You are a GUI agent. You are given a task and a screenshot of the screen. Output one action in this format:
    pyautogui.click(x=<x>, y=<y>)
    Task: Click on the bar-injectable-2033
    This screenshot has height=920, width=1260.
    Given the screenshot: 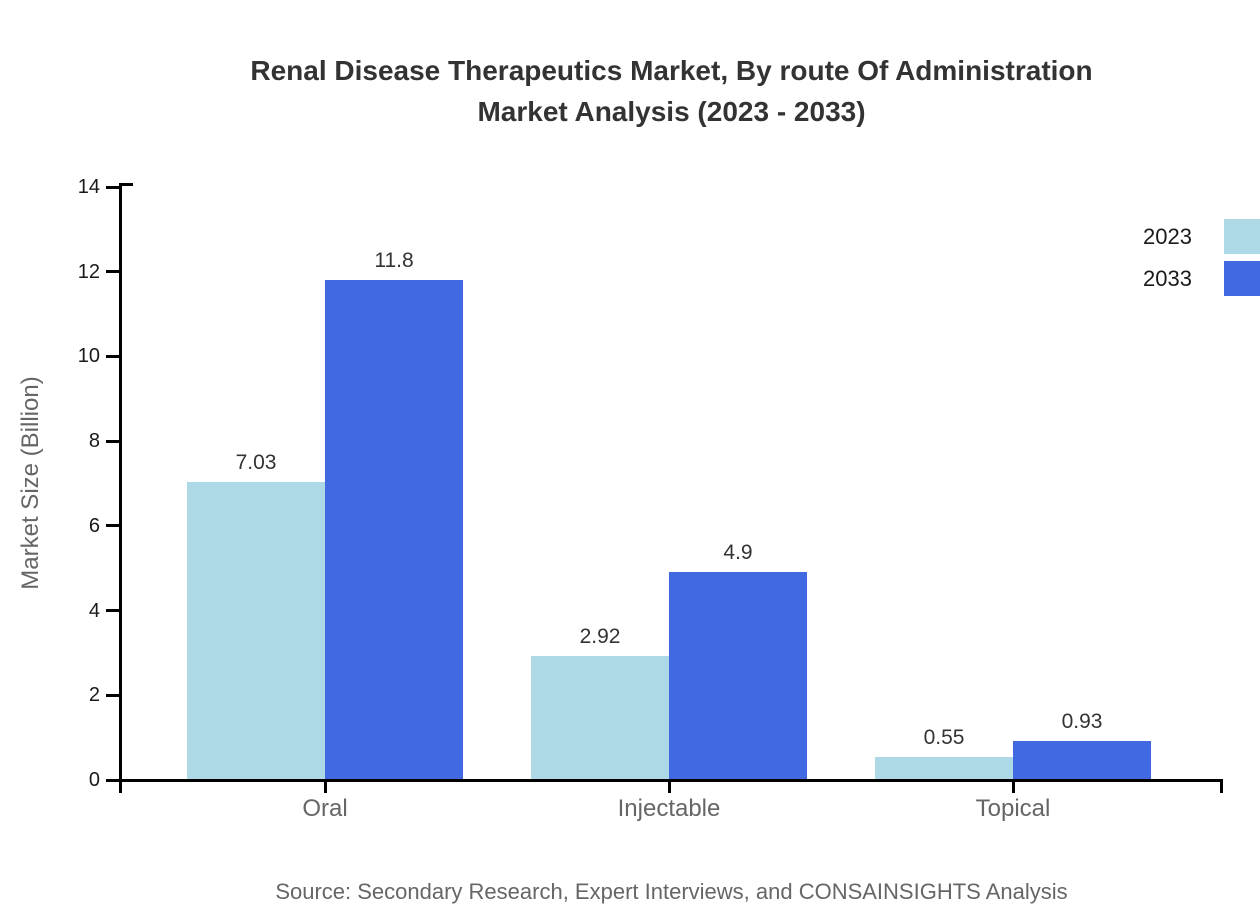 What is the action you would take?
    pyautogui.click(x=738, y=676)
    